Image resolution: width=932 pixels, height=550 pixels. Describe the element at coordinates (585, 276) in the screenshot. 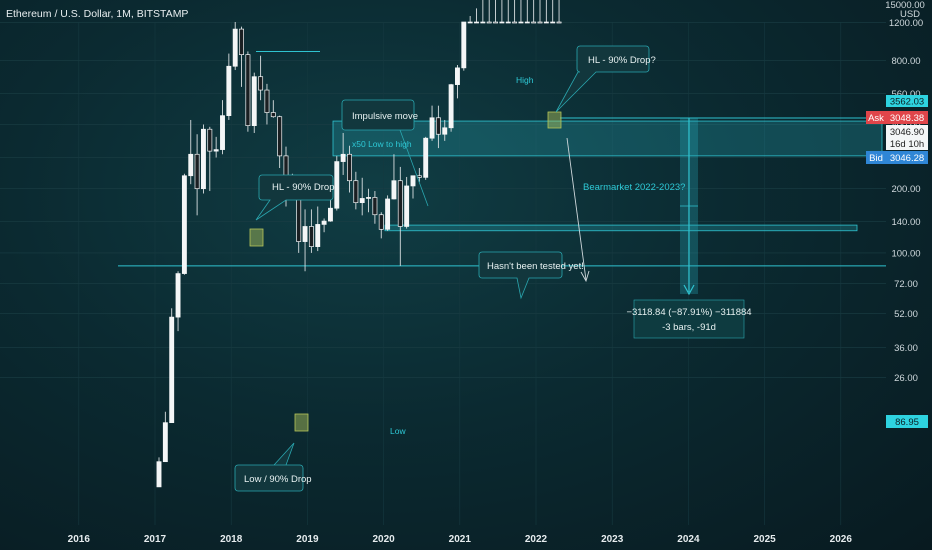

I see `projection-arrowhead` at that location.